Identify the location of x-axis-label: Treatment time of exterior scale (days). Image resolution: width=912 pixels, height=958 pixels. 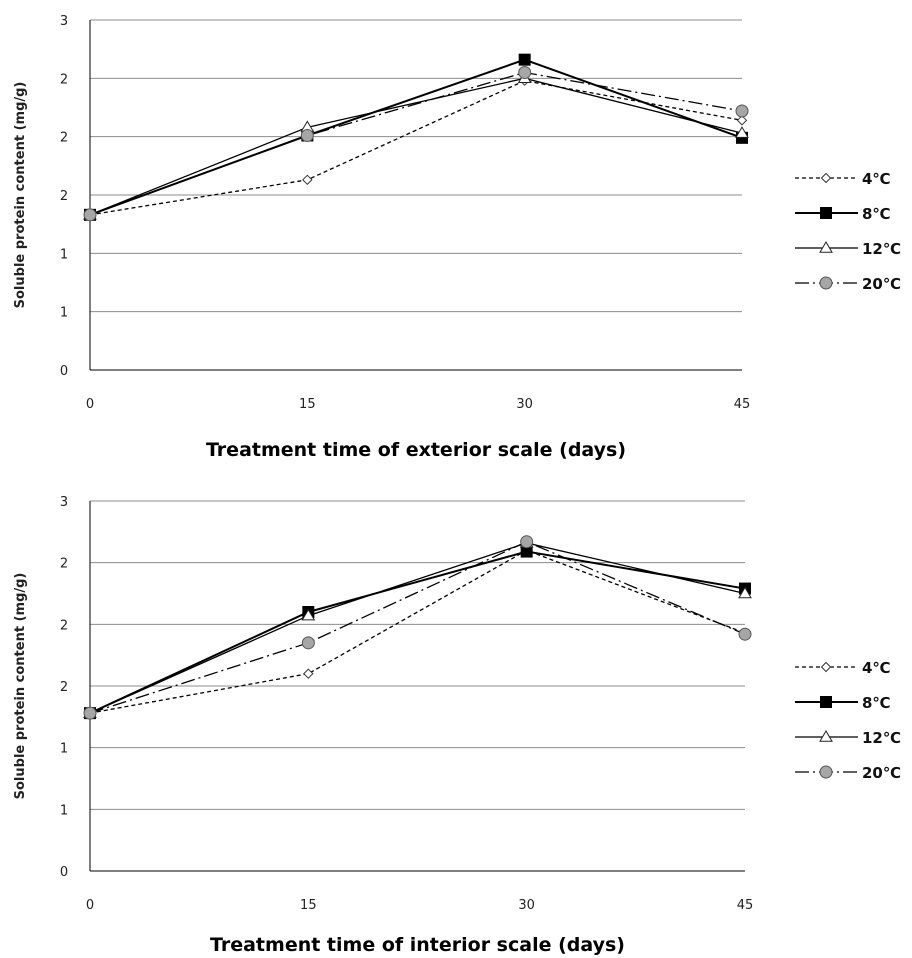
(416, 450).